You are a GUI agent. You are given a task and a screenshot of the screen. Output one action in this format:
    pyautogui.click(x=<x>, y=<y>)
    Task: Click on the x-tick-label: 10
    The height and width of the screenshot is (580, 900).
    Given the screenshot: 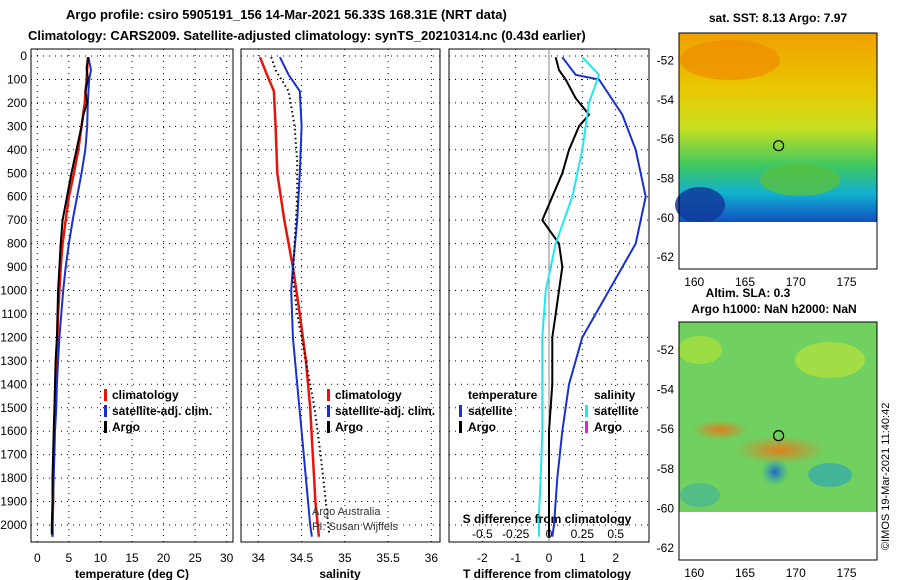 What is the action you would take?
    pyautogui.click(x=101, y=558)
    